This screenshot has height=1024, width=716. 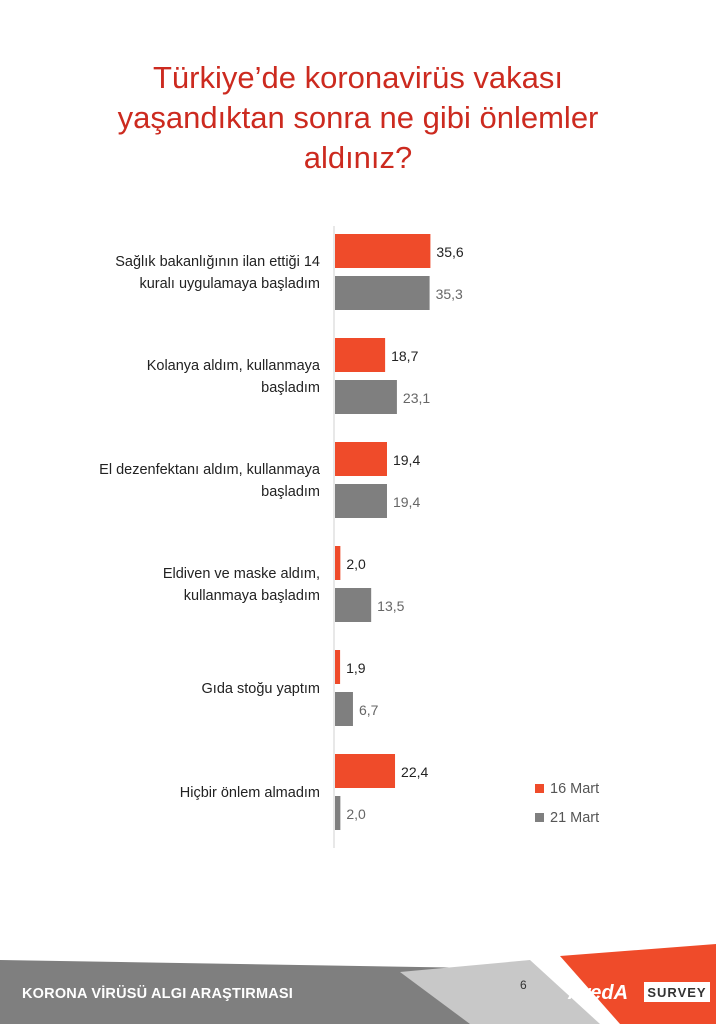 What do you see at coordinates (234, 366) in the screenshot?
I see `category-label-line: Kolanya aldım, kullanmaya` at bounding box center [234, 366].